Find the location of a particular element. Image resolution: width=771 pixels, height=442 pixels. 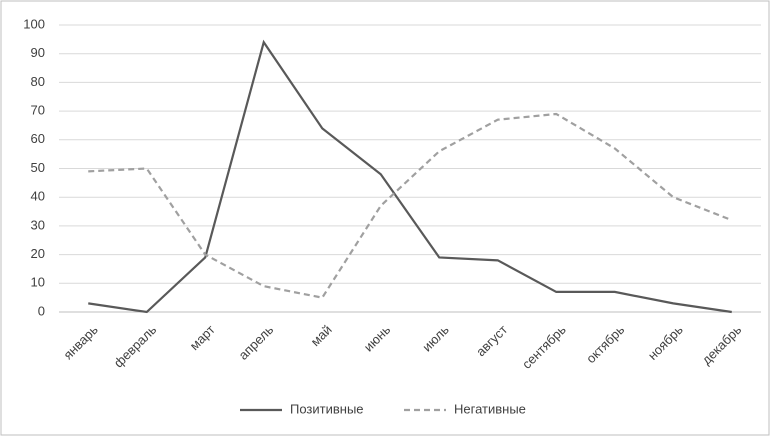

y-tick-label: 90 is located at coordinates (38, 52).